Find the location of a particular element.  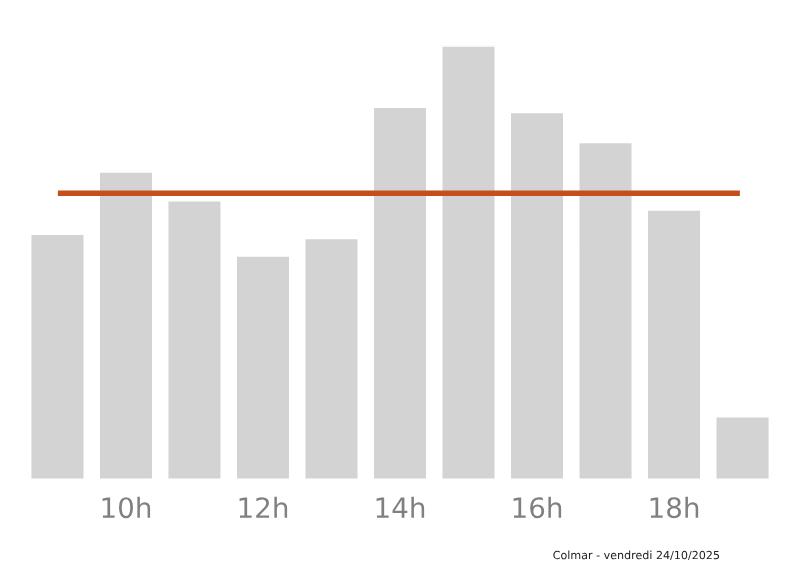

x-tick-label: 16h is located at coordinates (537, 507).